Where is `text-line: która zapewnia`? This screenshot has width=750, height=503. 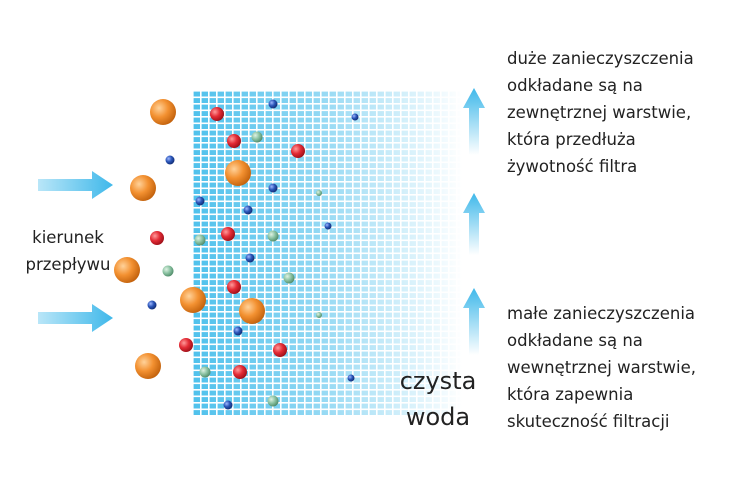 text-line: która zapewnia is located at coordinates (570, 394).